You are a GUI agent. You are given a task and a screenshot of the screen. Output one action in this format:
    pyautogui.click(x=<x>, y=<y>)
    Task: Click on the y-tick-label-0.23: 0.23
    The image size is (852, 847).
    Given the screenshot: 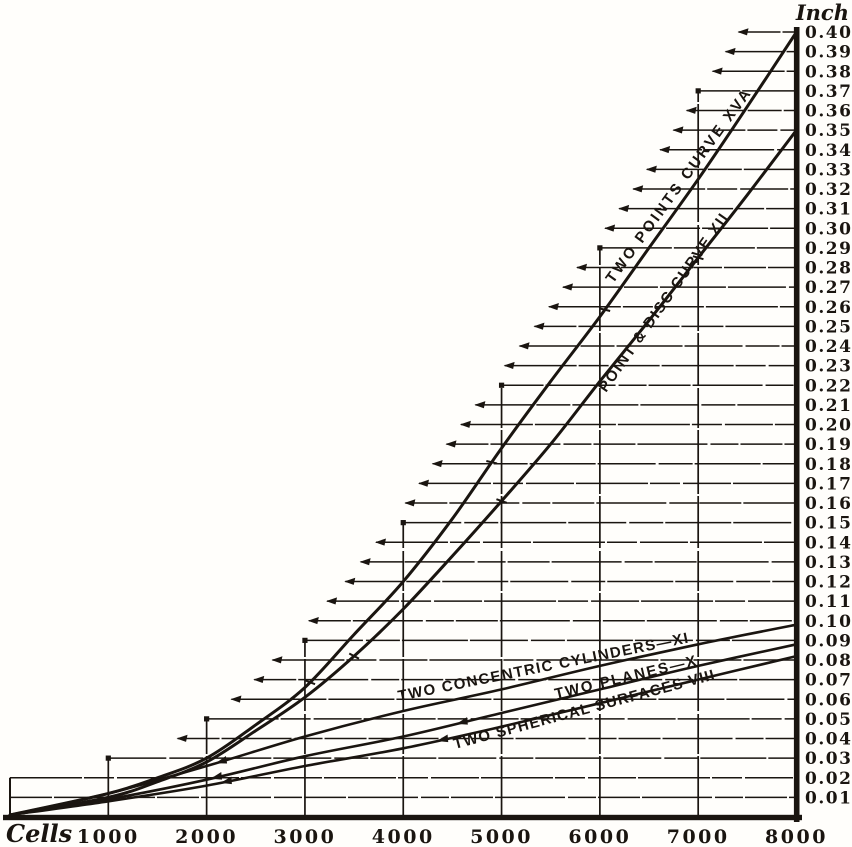 What is the action you would take?
    pyautogui.click(x=828, y=367)
    